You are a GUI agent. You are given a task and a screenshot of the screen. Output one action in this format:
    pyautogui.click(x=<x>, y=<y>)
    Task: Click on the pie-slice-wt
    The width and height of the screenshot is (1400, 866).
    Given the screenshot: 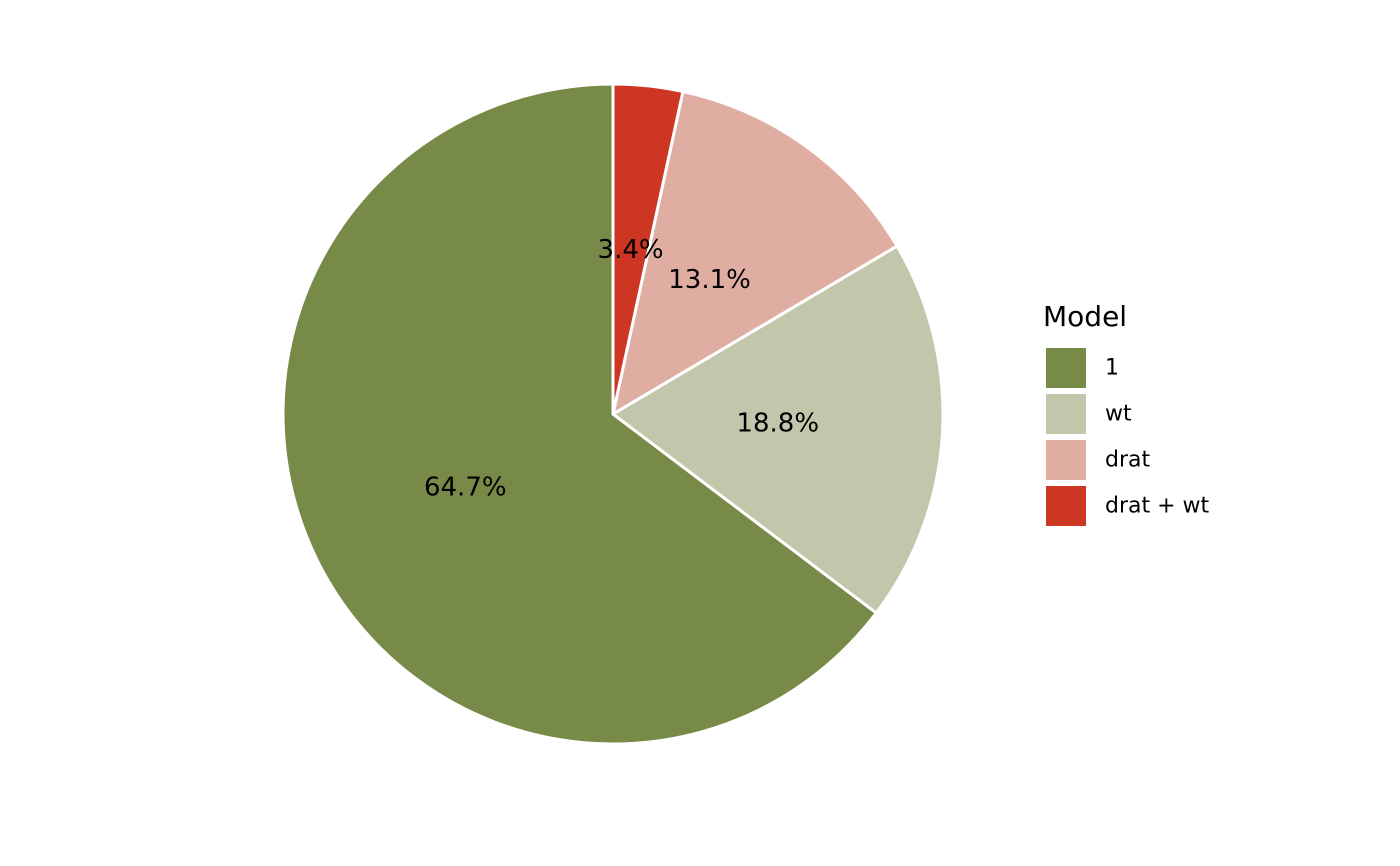 What is the action you would take?
    pyautogui.click(x=778, y=429)
    